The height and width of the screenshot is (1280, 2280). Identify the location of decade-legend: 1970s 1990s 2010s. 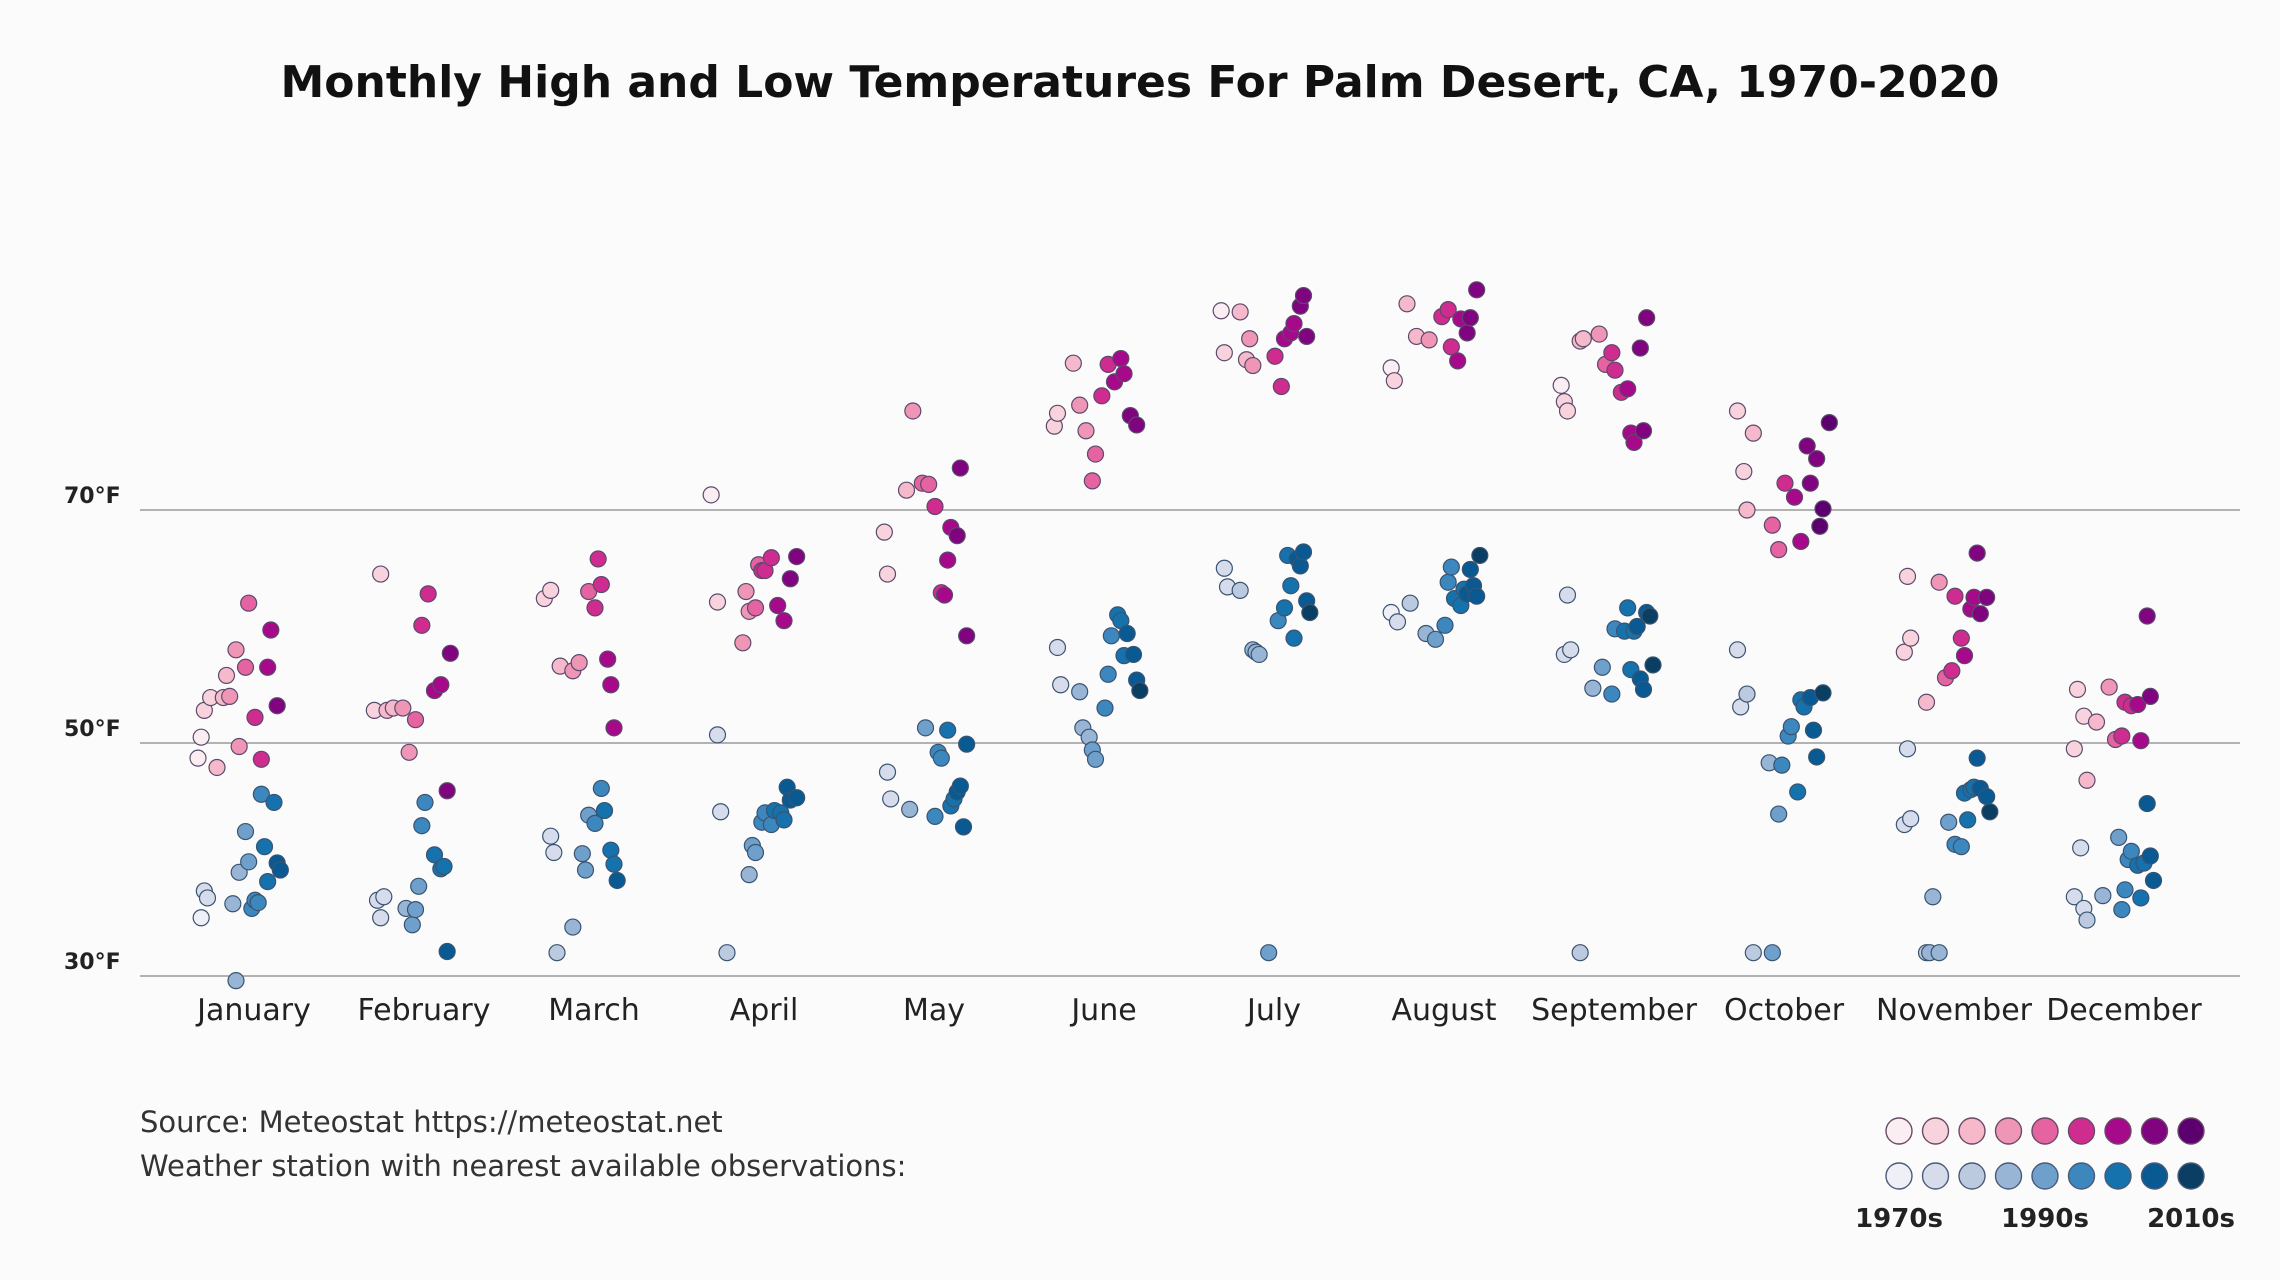
(2045, 1175).